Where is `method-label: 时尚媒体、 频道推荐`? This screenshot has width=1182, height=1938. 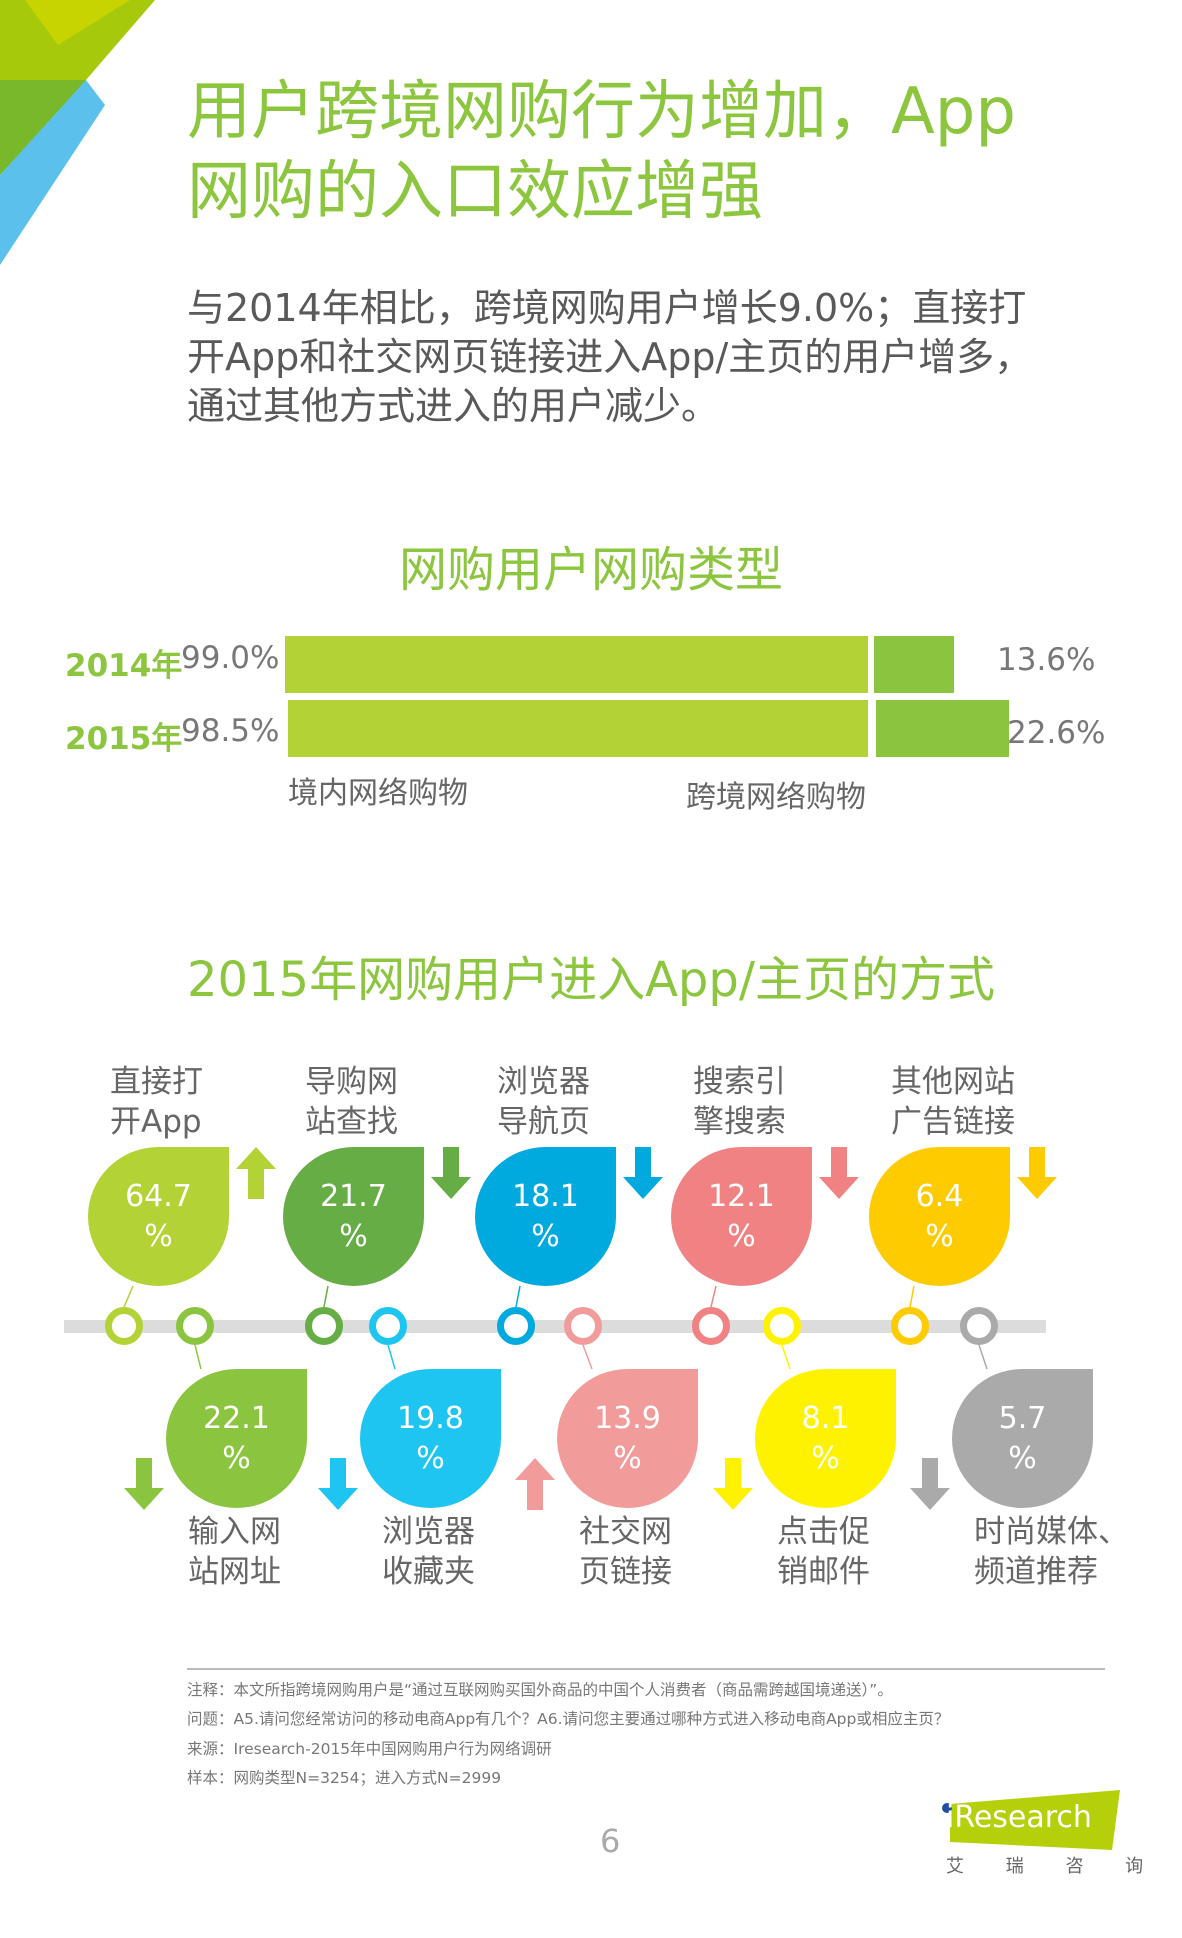 method-label: 时尚媒体、 频道推荐 is located at coordinates (1051, 1552).